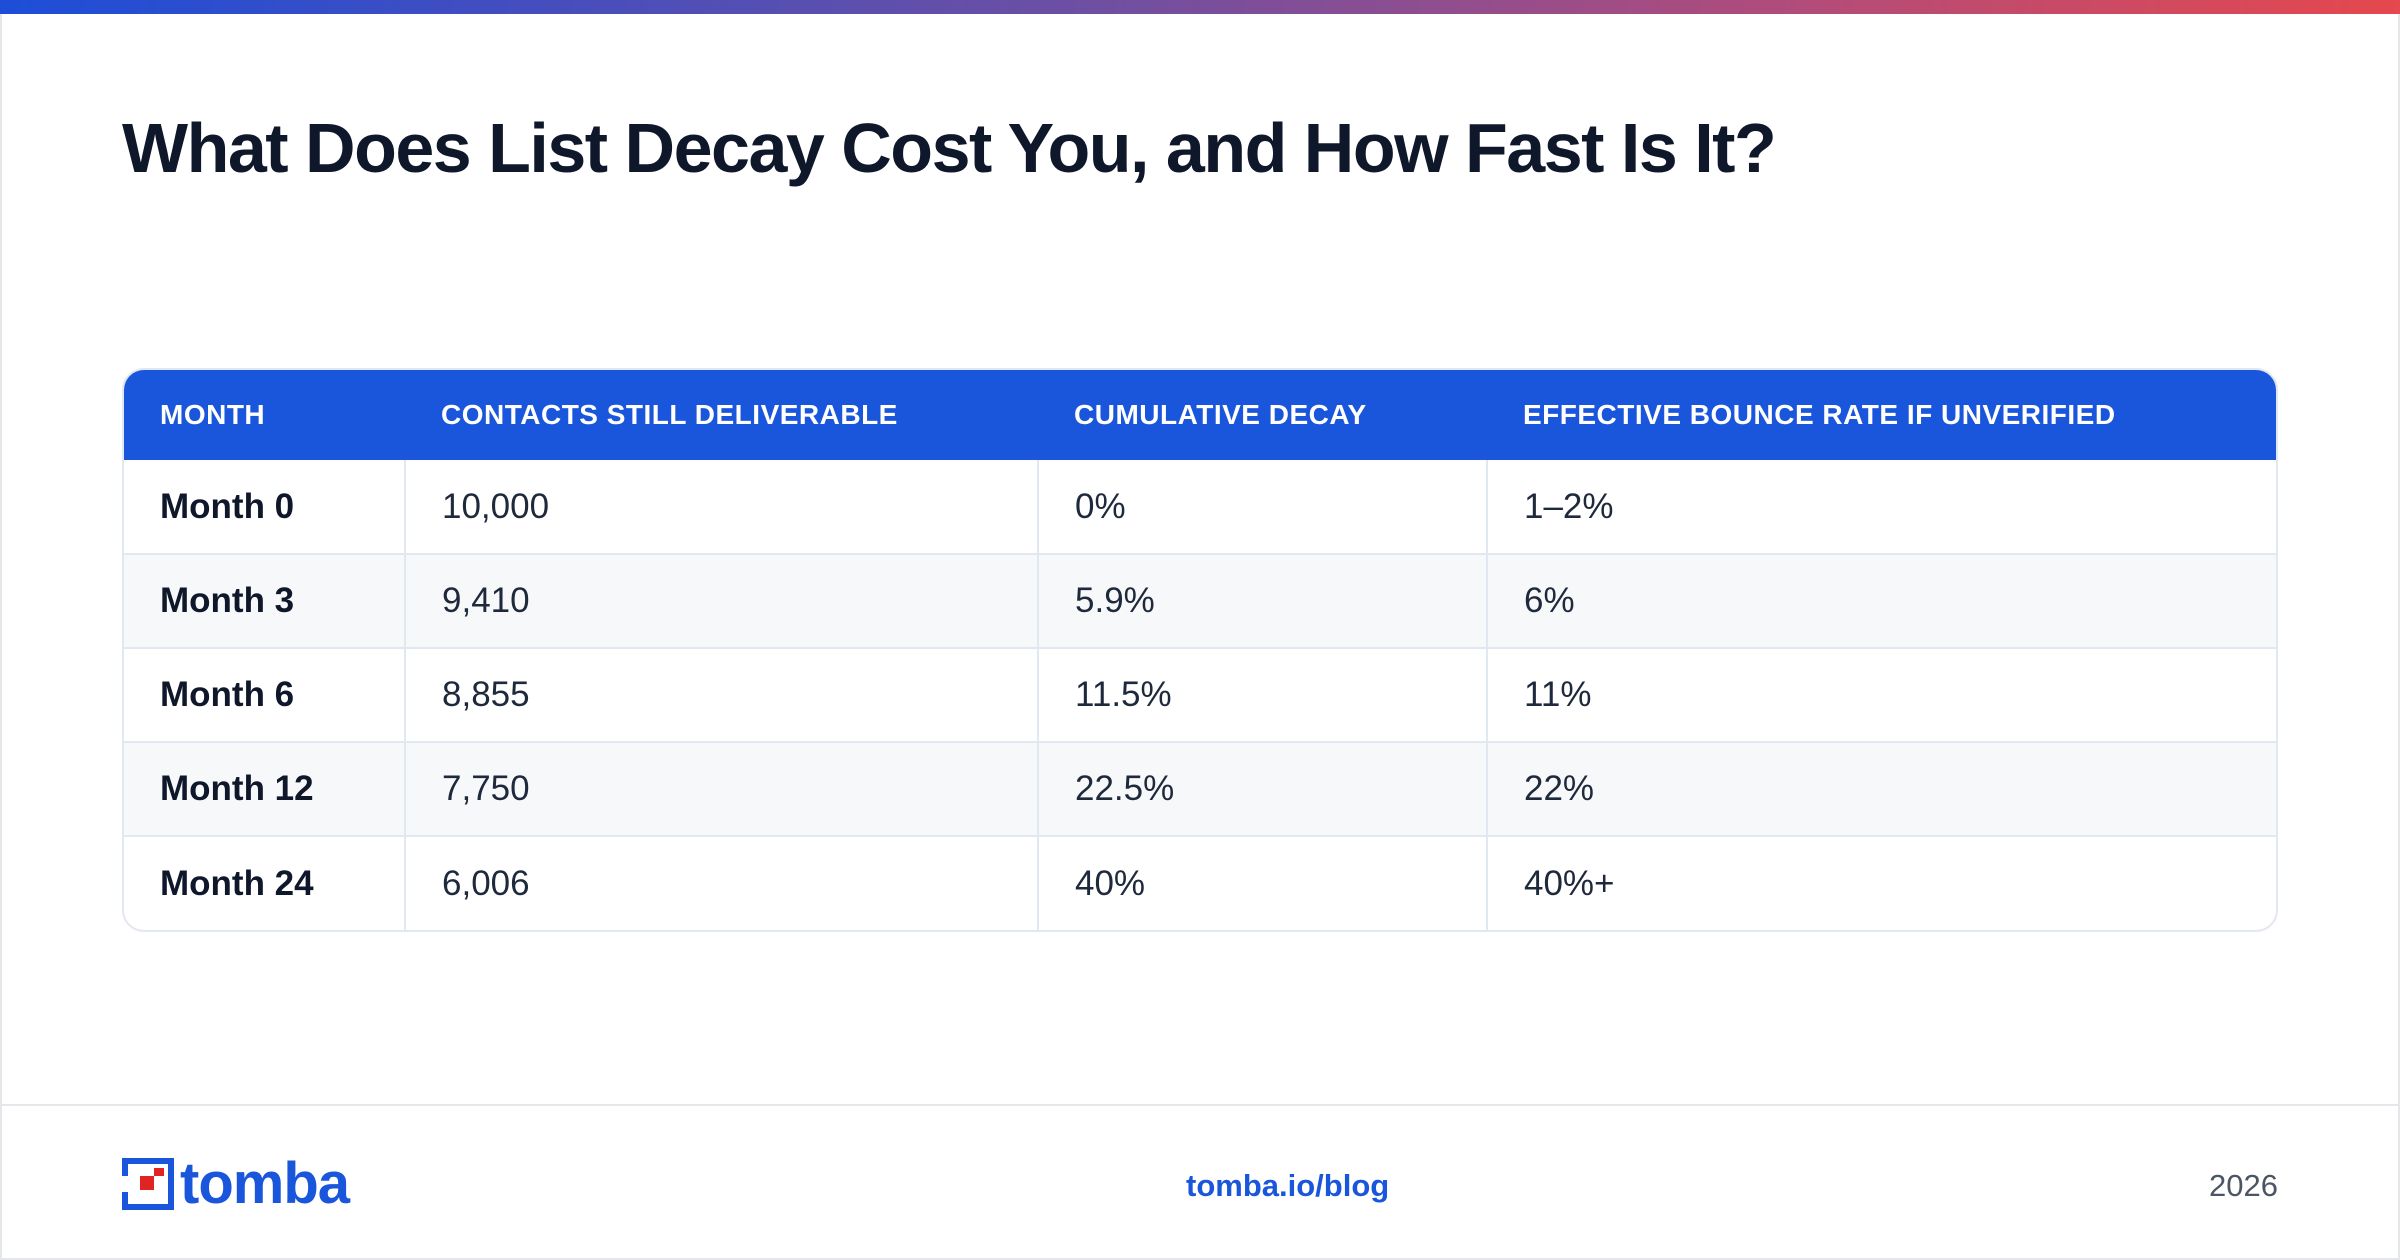  I want to click on blog-link: tomba.io/blog, so click(1288, 1185).